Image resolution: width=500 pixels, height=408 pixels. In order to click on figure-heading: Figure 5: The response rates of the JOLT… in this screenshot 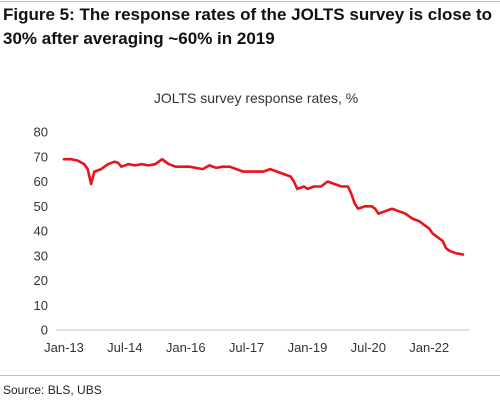, I will do `click(248, 26)`.